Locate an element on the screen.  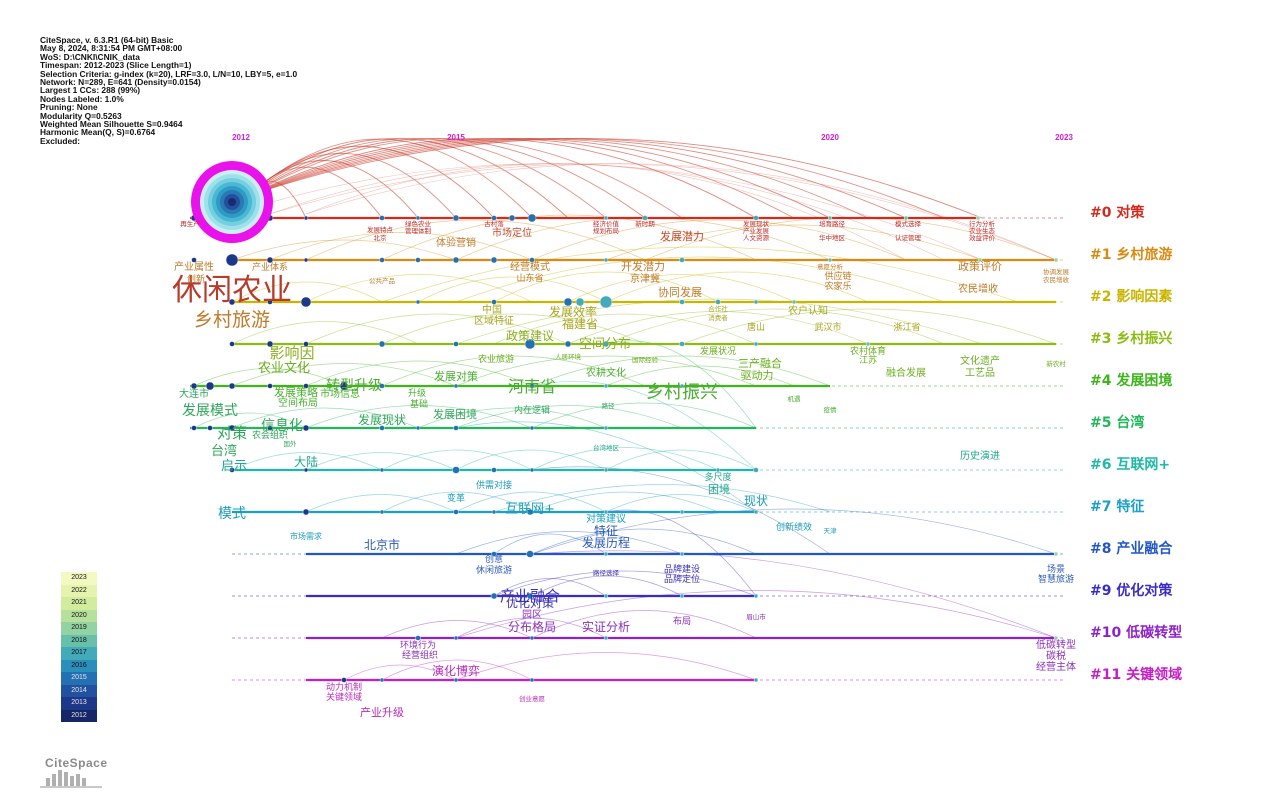
keyword-label: 经营模式 is located at coordinates (530, 266).